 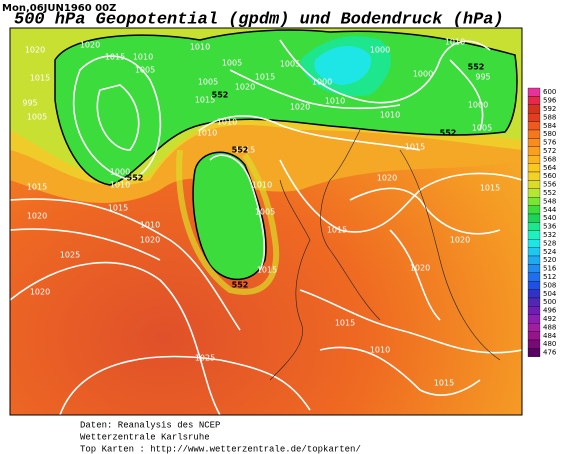 What do you see at coordinates (549, 176) in the screenshot?
I see `colorbar-label: 560` at bounding box center [549, 176].